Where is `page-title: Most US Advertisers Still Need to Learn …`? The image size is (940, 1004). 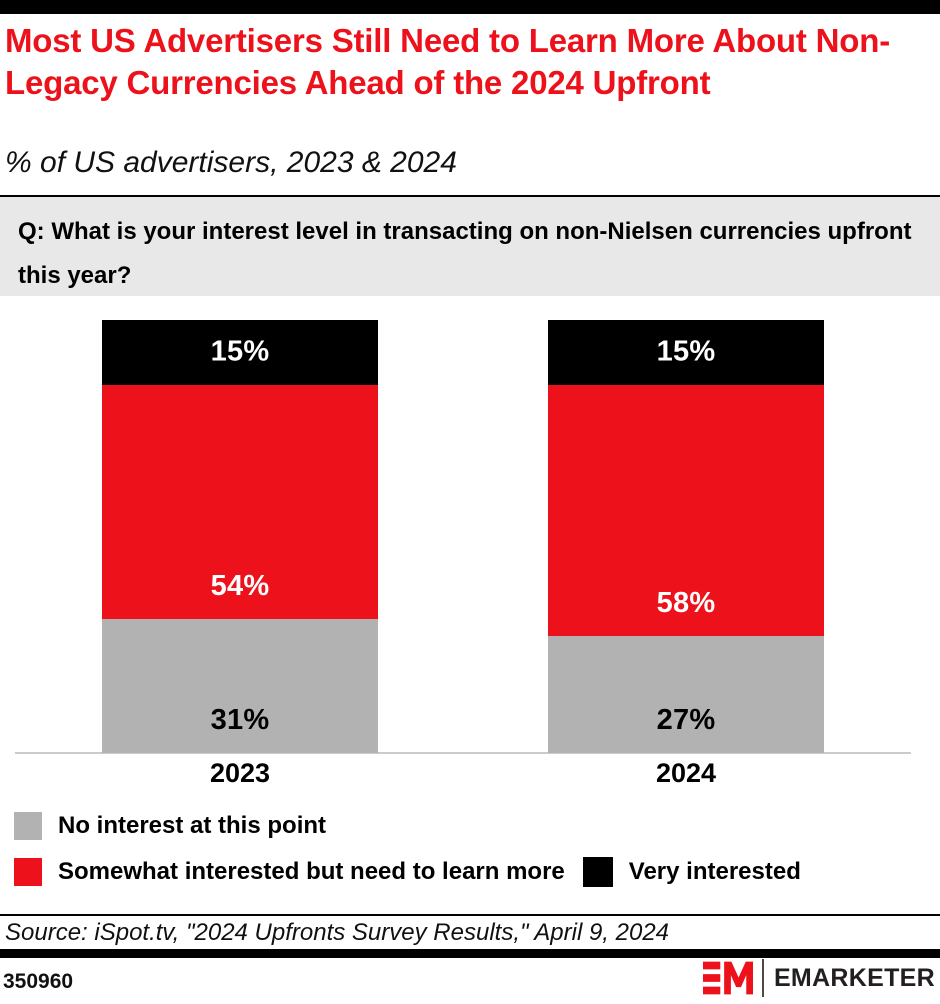 page-title: Most US Advertisers Still Need to Learn … is located at coordinates (447, 61).